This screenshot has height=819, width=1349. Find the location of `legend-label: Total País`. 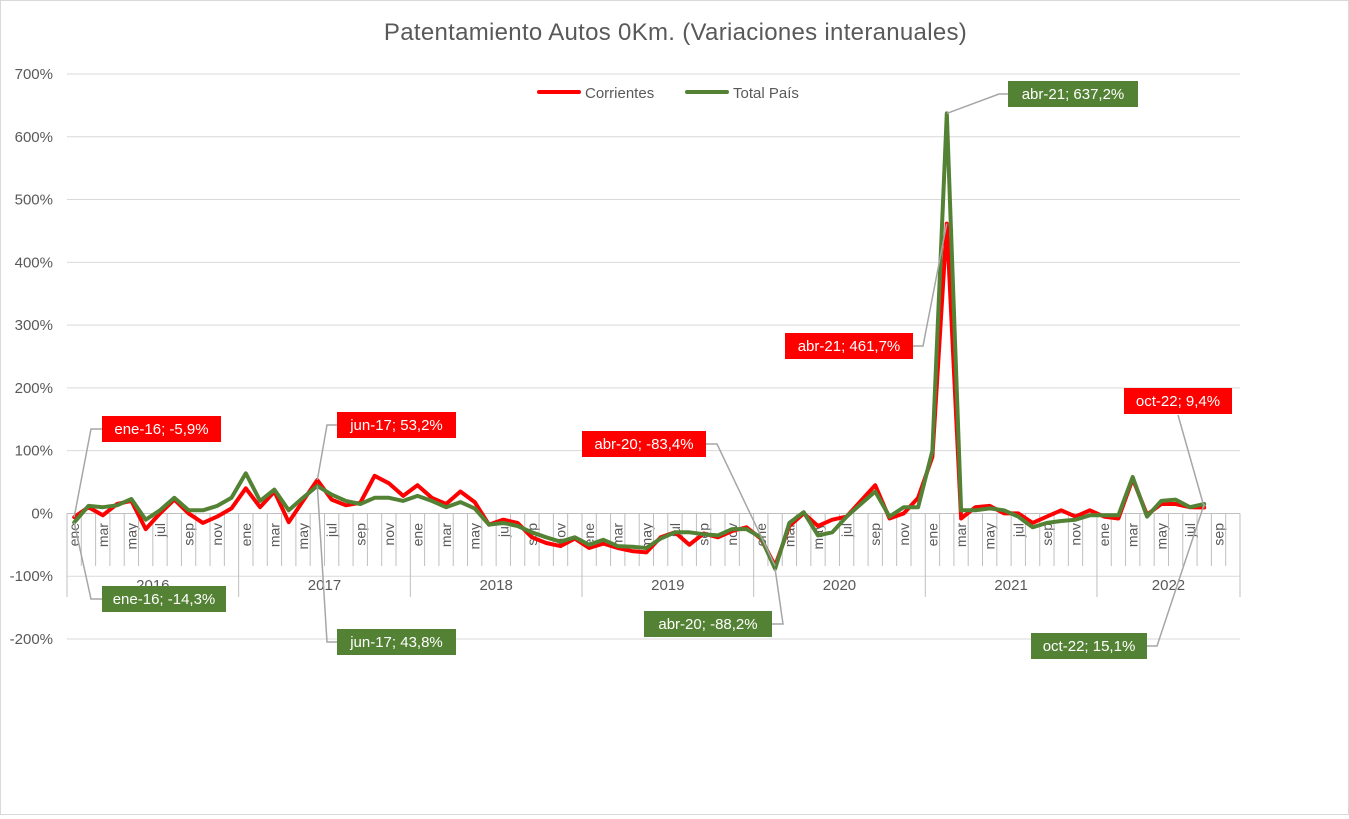

legend-label: Total País is located at coordinates (766, 93).